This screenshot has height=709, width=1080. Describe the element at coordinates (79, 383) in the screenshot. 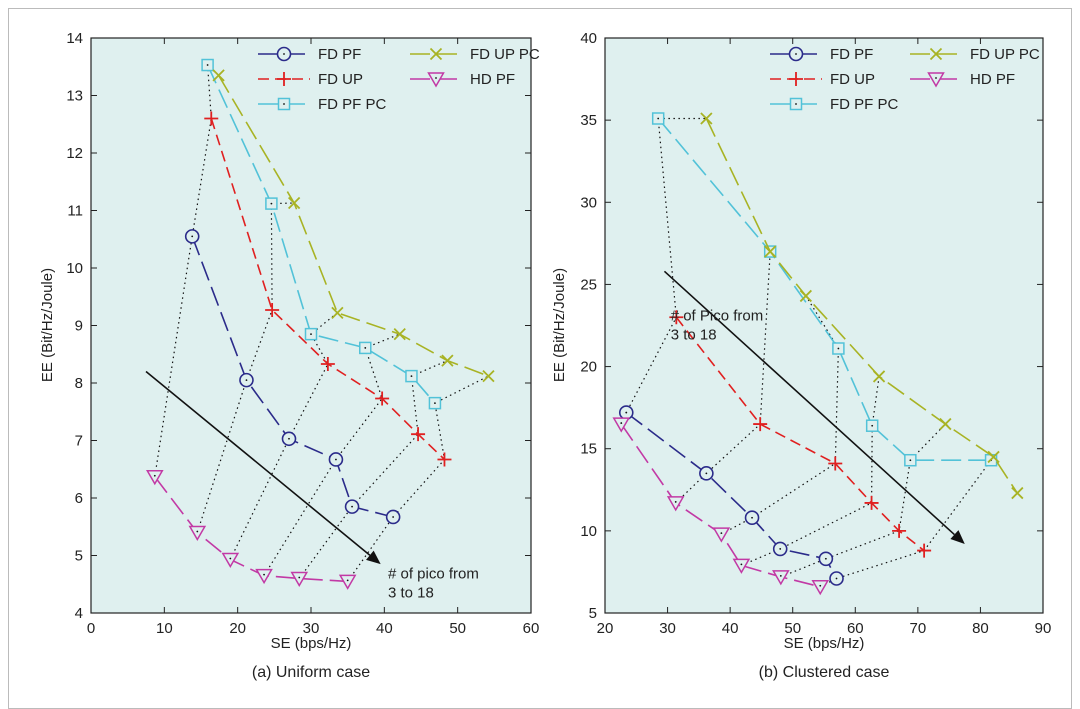

I see `y-tick-label: 8` at that location.